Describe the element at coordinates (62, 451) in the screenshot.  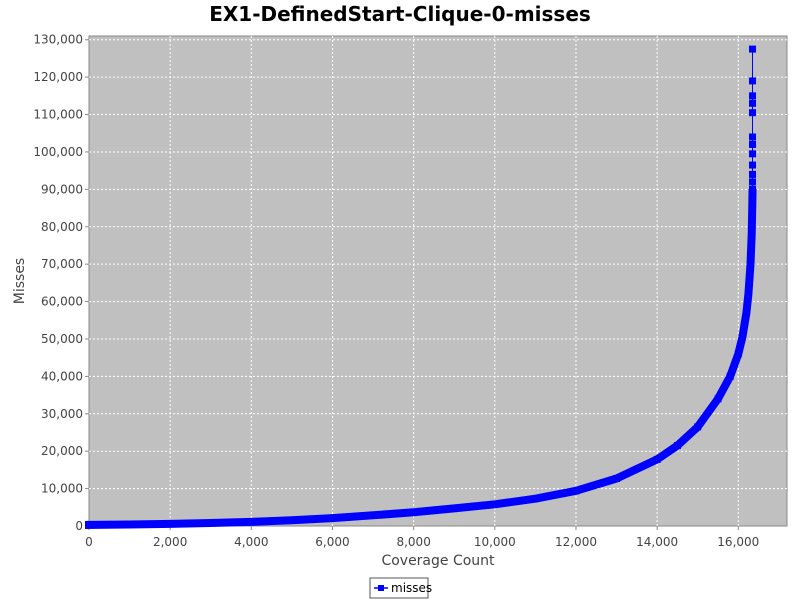
I see `y-tick-label: 20,000` at that location.